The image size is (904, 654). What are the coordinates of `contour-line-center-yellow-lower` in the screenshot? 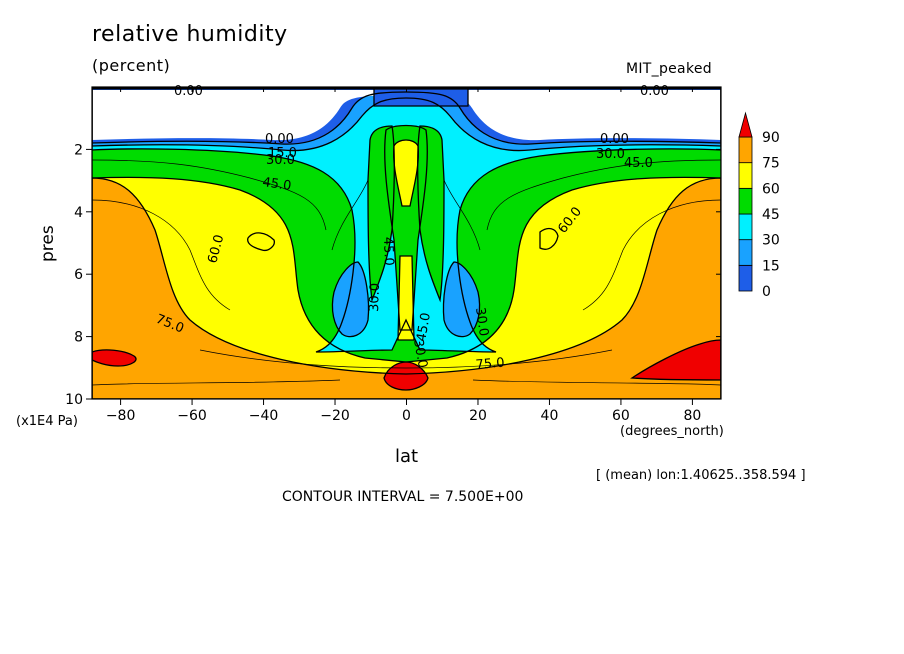 It's located at (406, 298).